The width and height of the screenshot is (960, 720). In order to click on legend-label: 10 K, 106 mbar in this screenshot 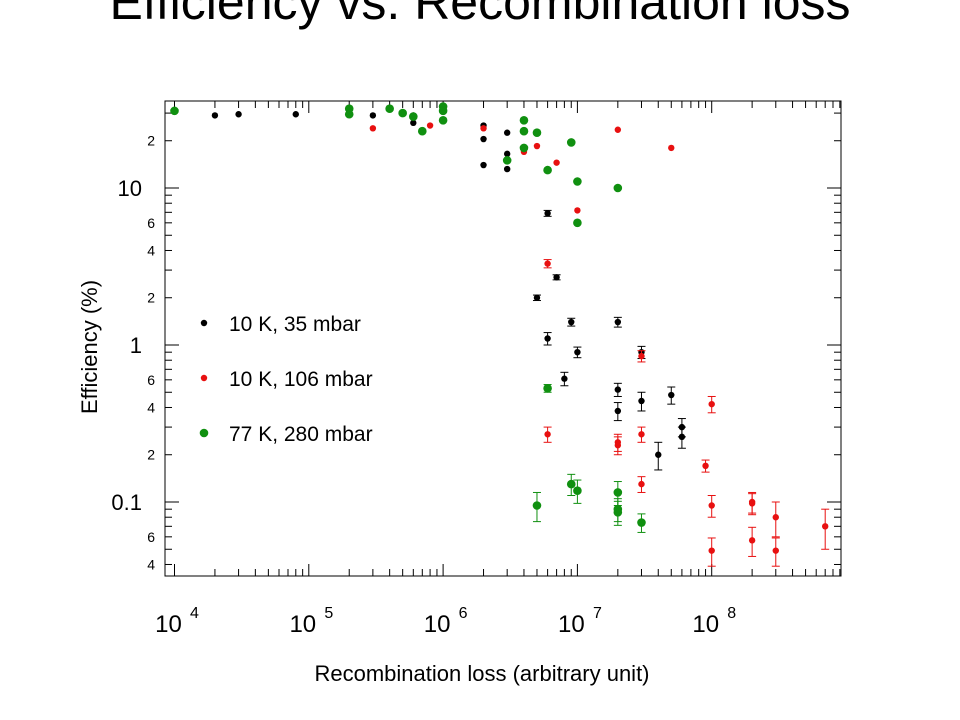, I will do `click(301, 379)`.